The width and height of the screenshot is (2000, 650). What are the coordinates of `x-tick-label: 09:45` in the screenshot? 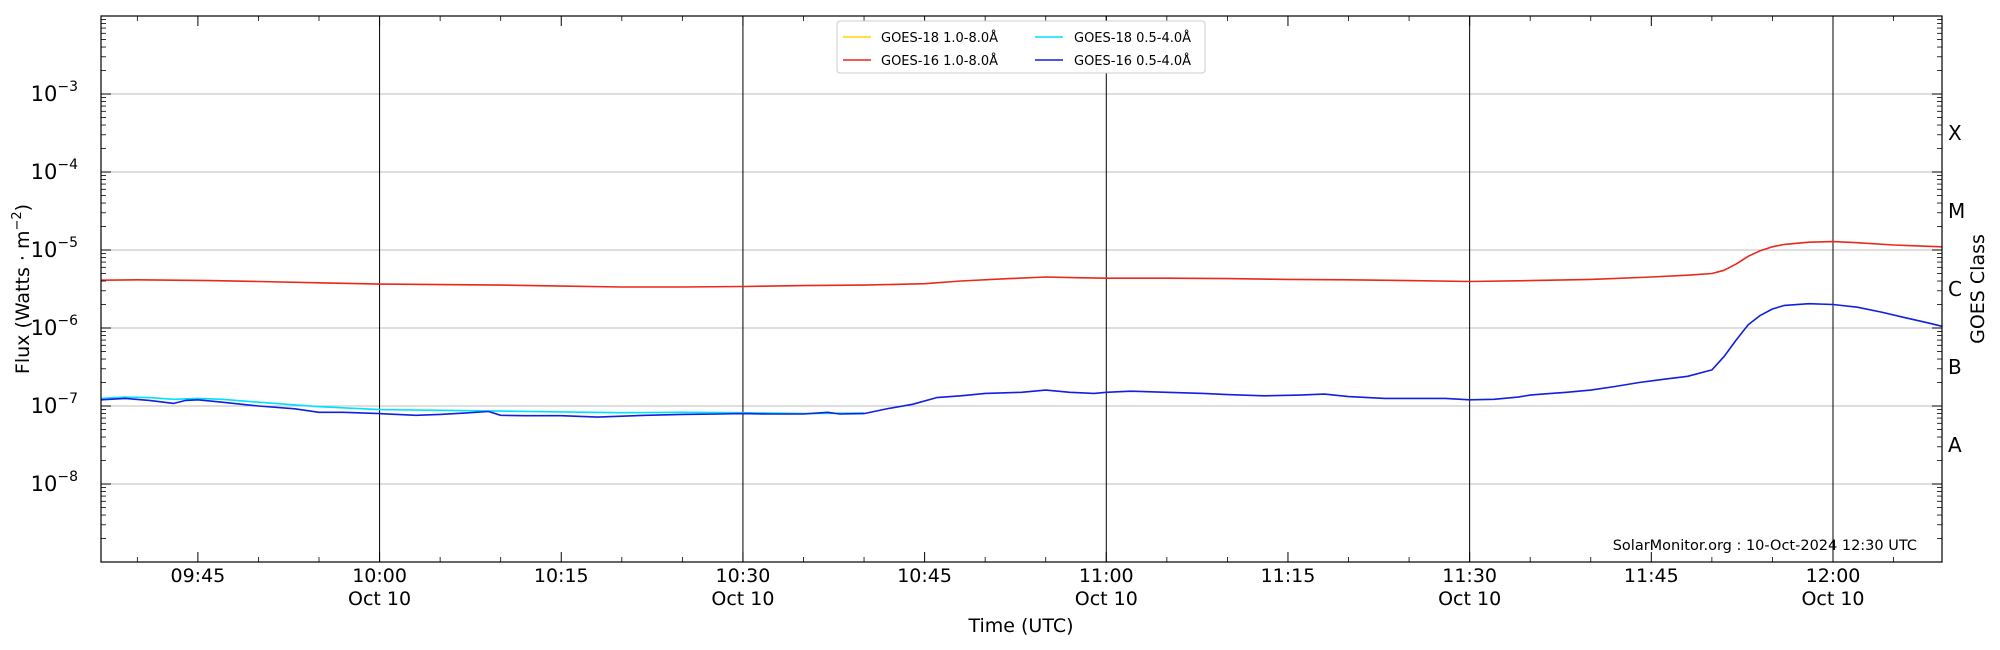 It's located at (198, 576).